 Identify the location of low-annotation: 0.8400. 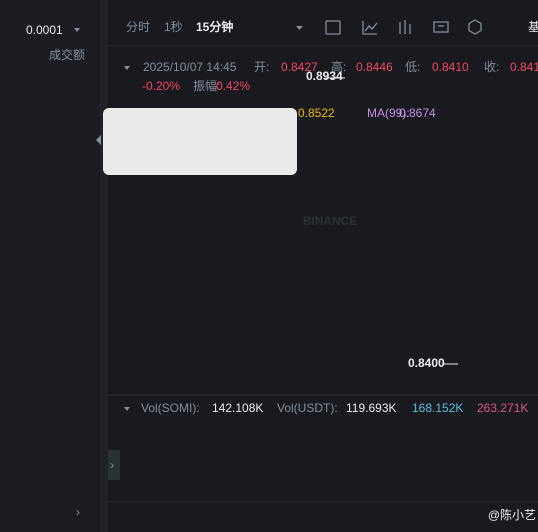
(426, 363).